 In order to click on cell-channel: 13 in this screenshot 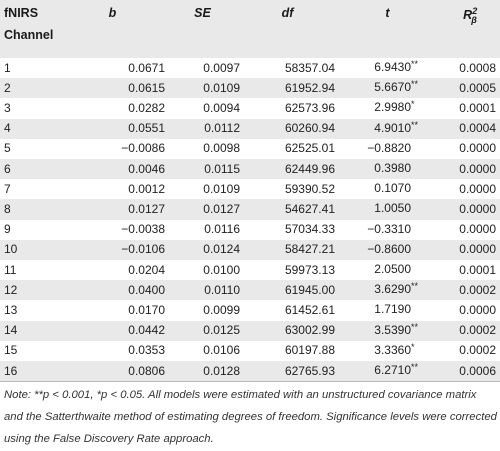, I will do `click(11, 309)`.